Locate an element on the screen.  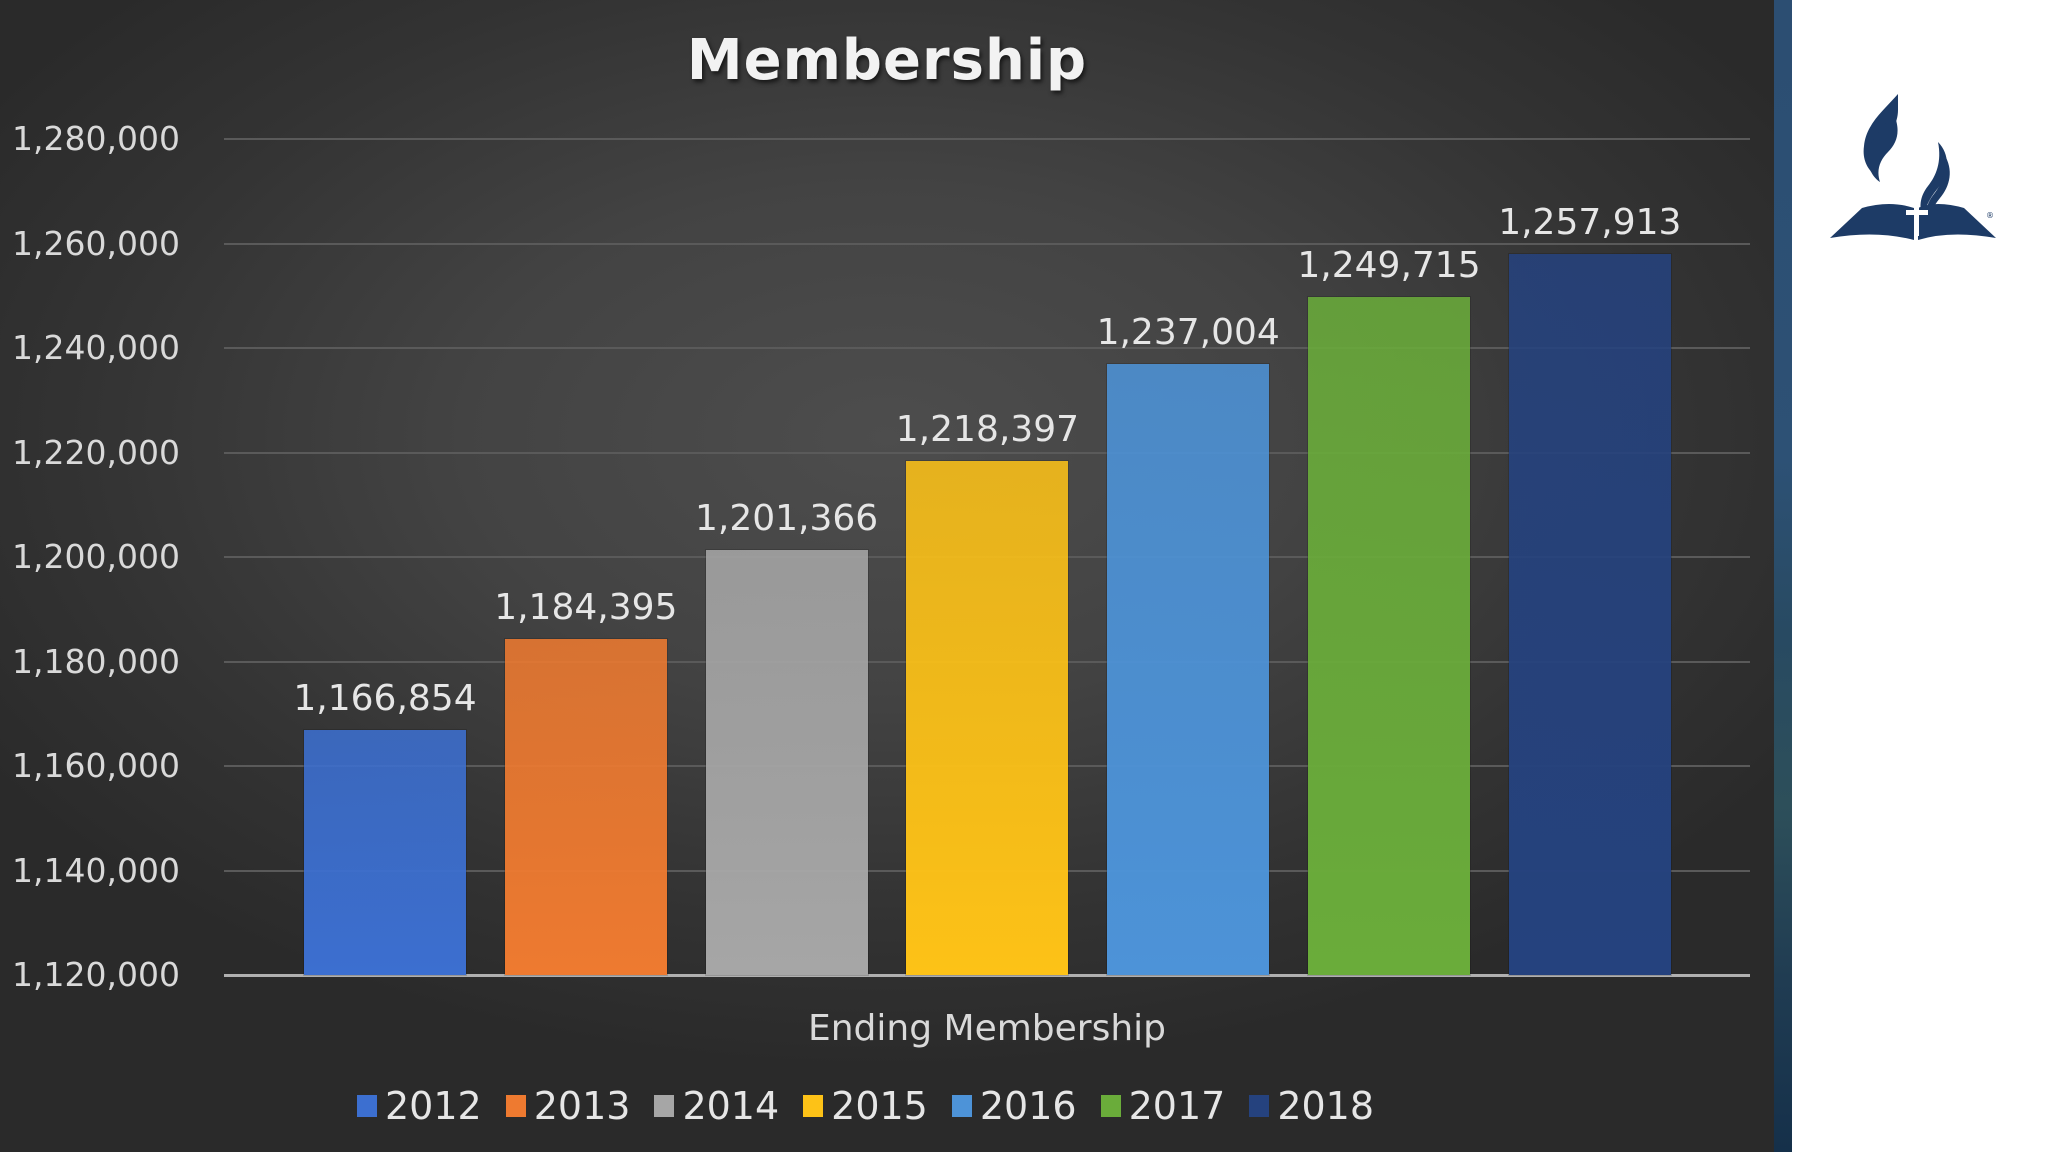
legend-label: 2014 is located at coordinates (731, 1106).